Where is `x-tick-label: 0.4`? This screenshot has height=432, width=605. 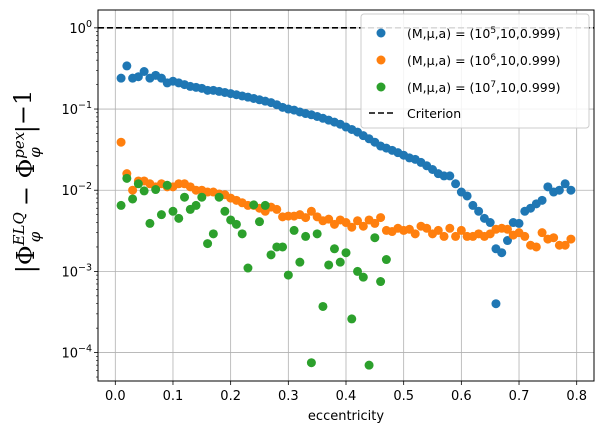
x-tick-label: 0.4 is located at coordinates (346, 396).